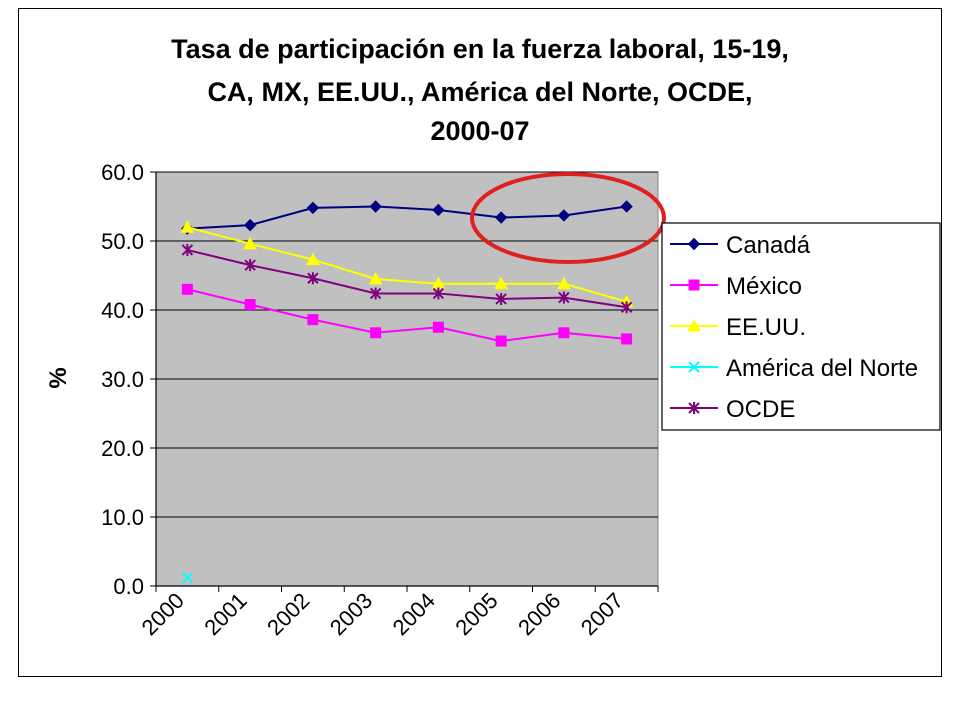 The height and width of the screenshot is (720, 960). I want to click on y-tick-labels: 0.0 10.0 20.0 30.0 40.0 50.0 60.0, so click(122, 379).